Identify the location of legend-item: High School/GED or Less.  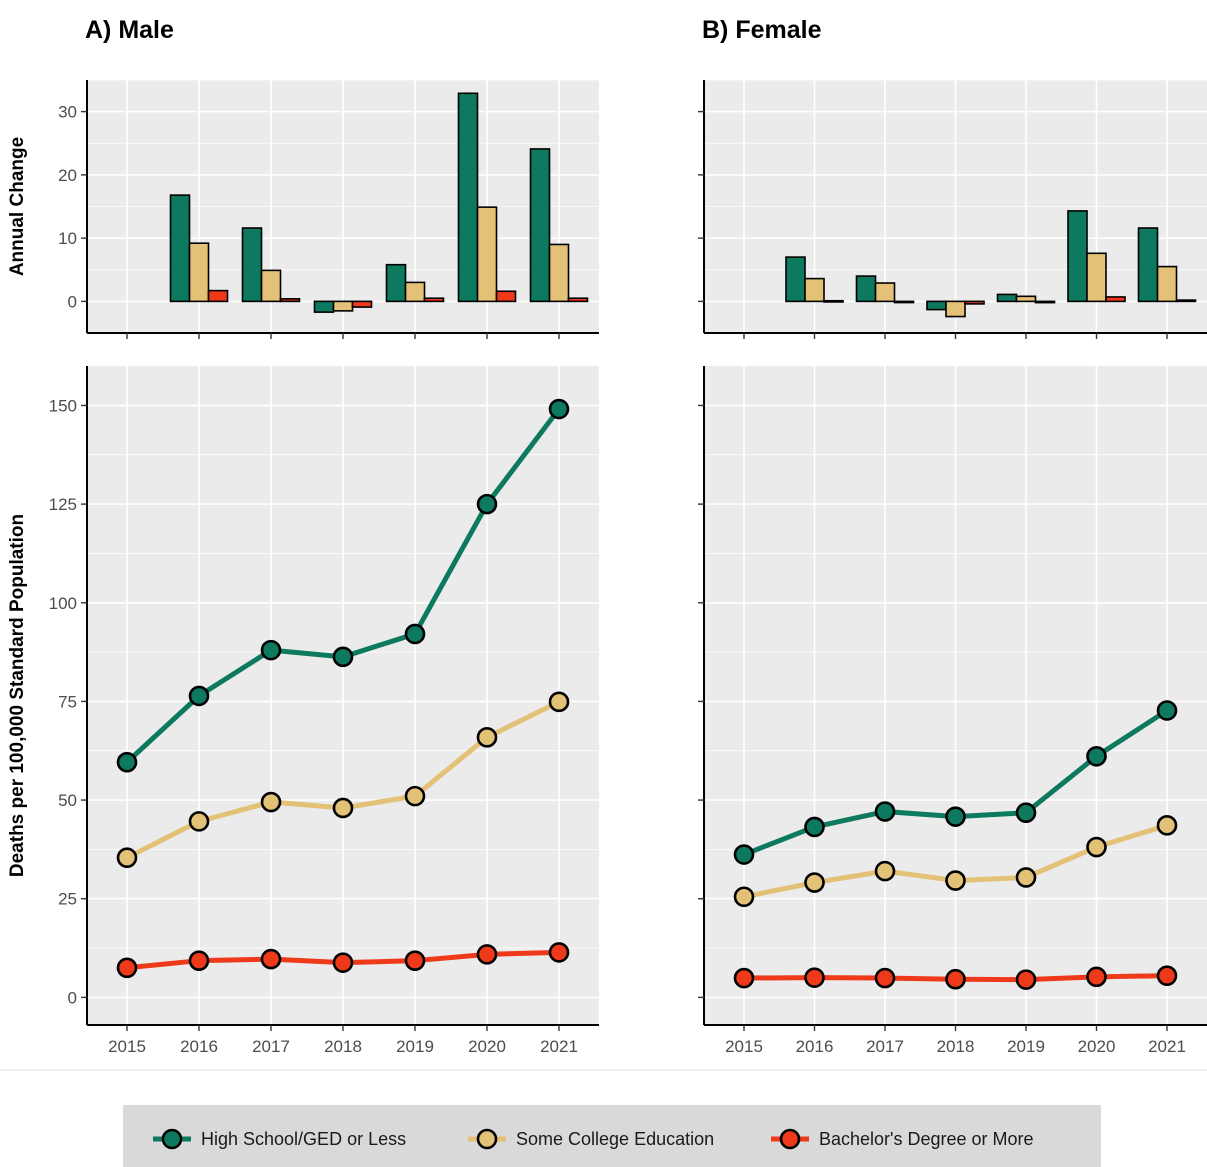
(279, 1139).